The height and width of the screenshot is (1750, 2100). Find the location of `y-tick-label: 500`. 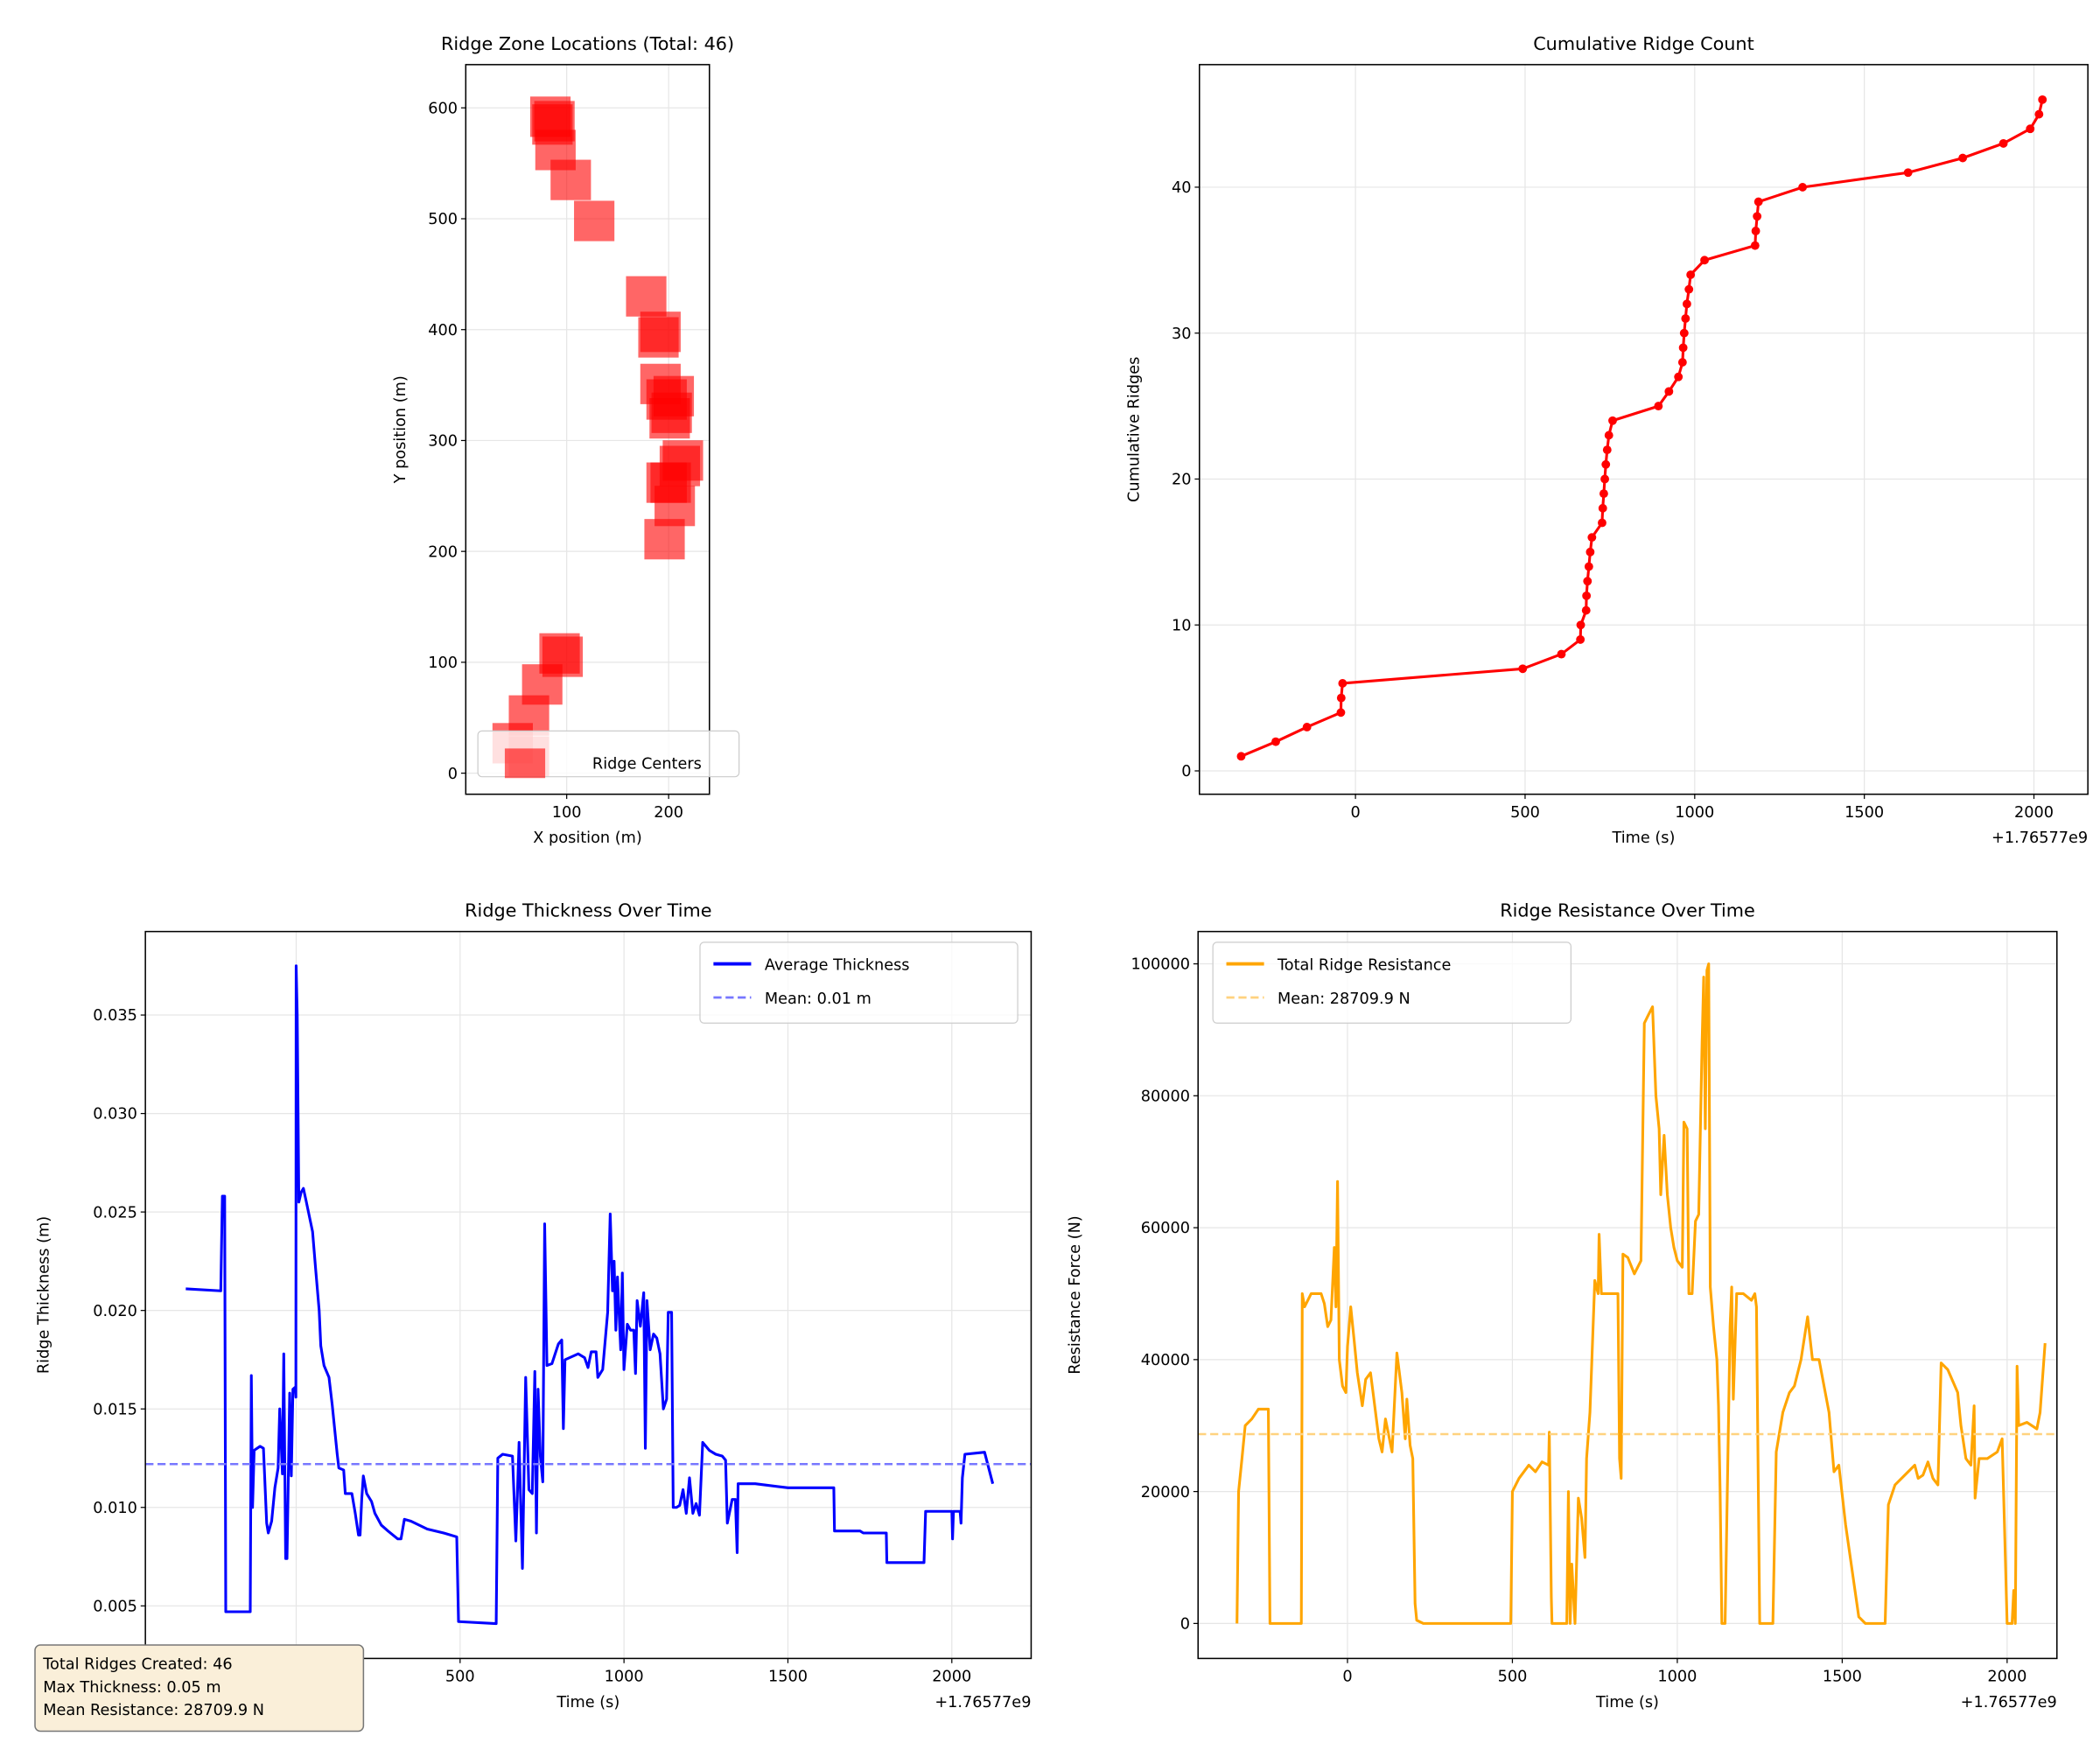

y-tick-label: 500 is located at coordinates (443, 219).